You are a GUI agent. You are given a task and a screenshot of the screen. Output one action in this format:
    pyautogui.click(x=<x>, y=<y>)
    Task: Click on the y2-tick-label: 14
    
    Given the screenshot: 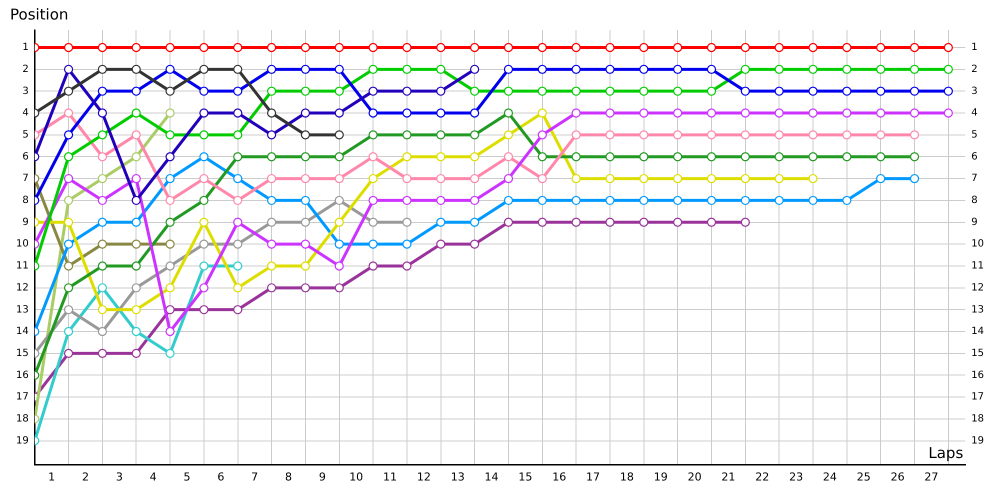 What is the action you would take?
    pyautogui.click(x=977, y=332)
    